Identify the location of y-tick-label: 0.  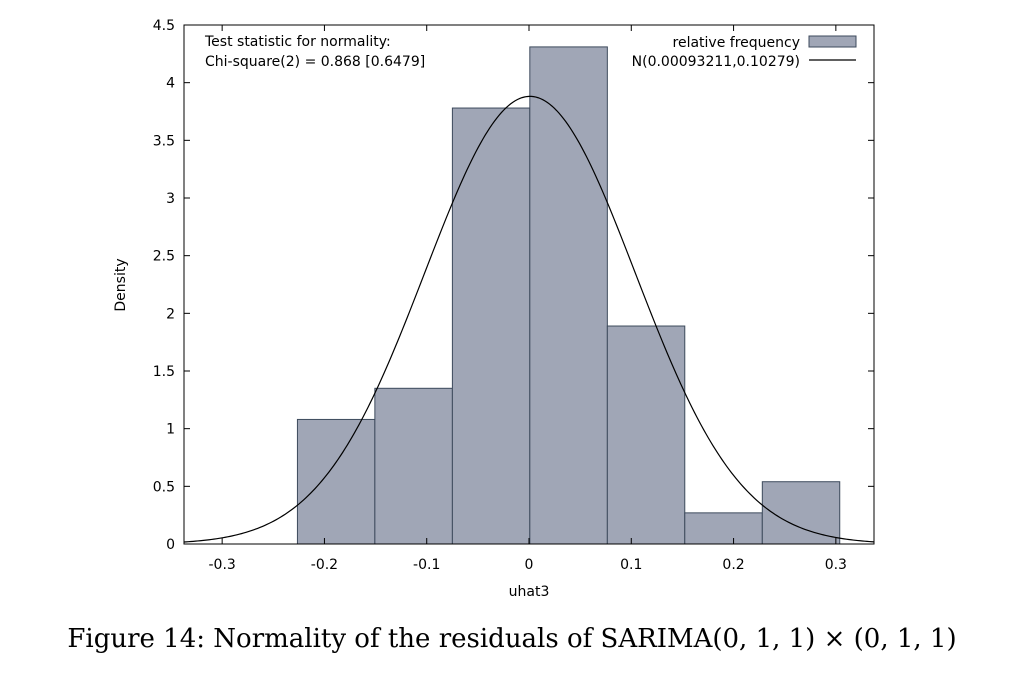
(170, 545).